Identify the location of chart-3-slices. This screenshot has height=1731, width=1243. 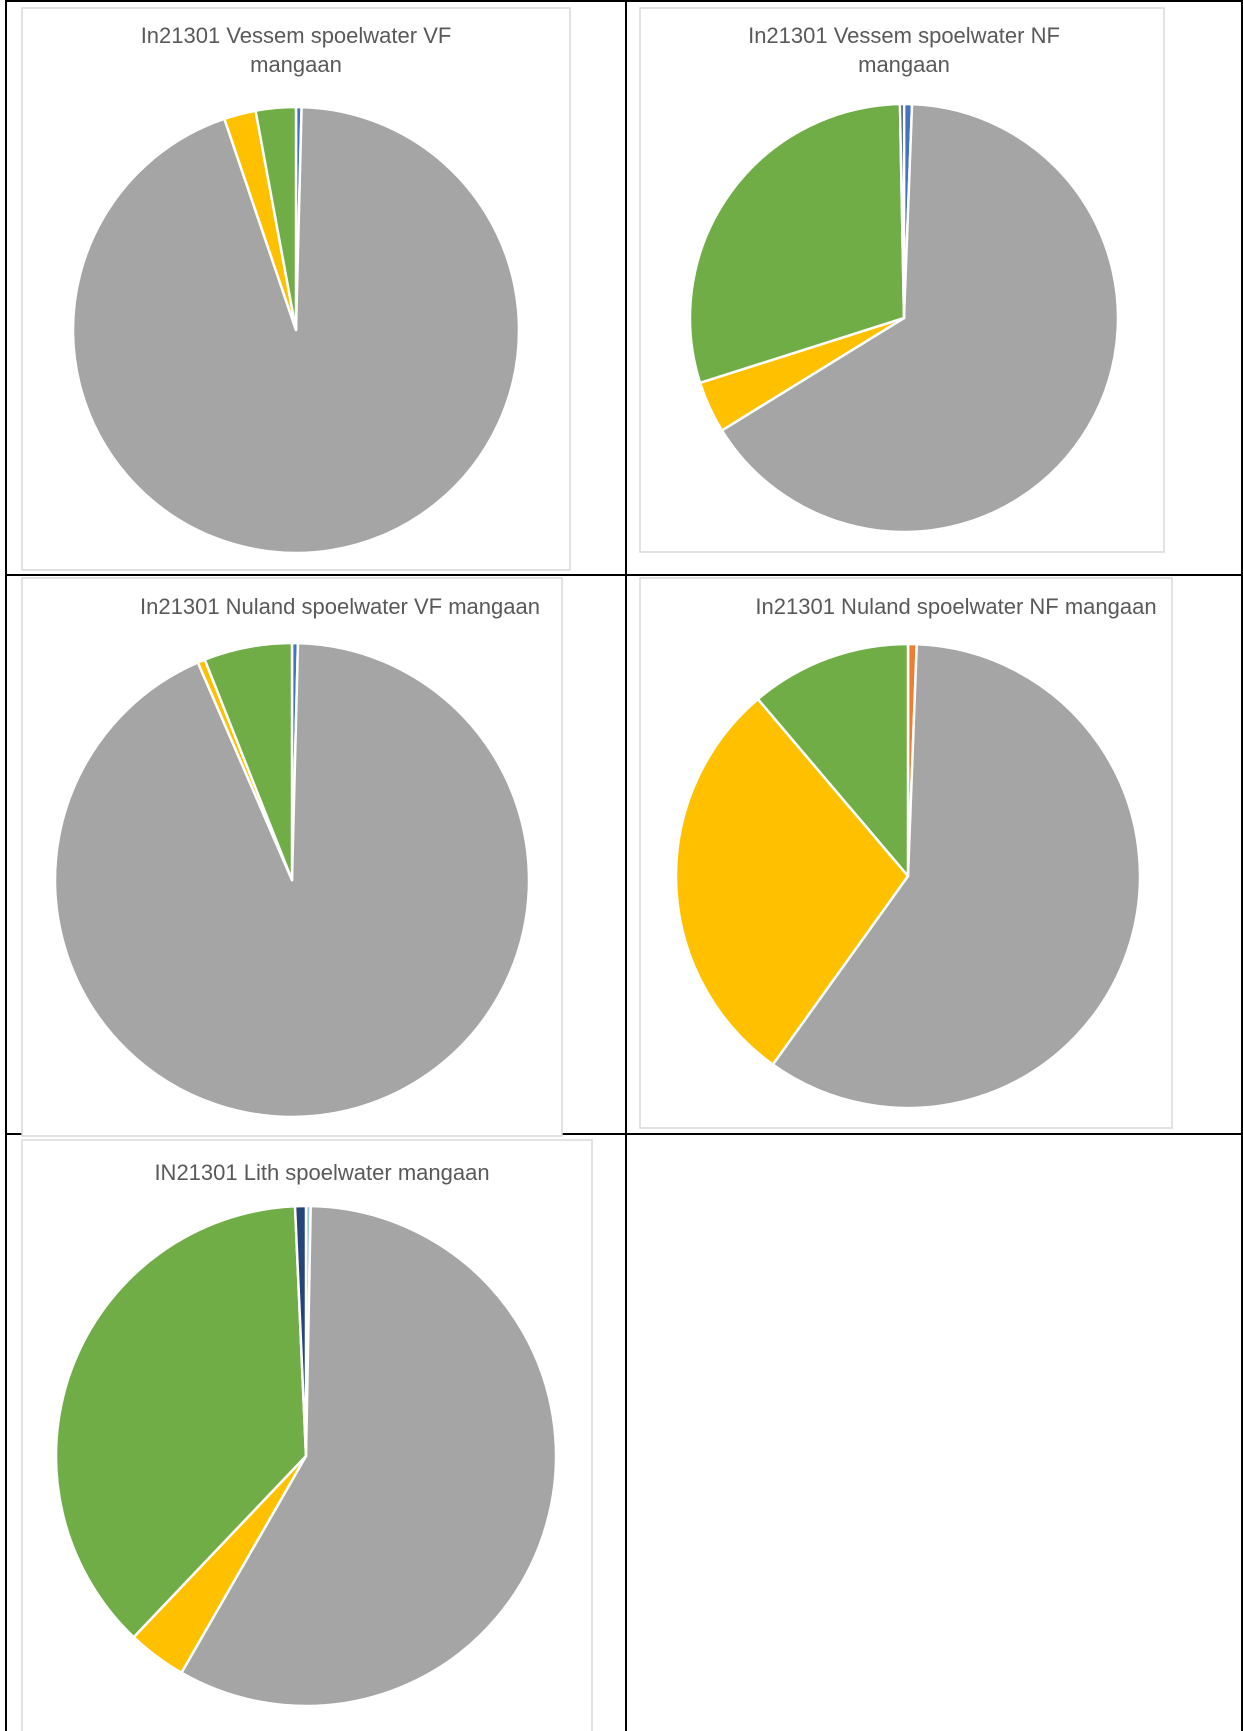
(292, 880).